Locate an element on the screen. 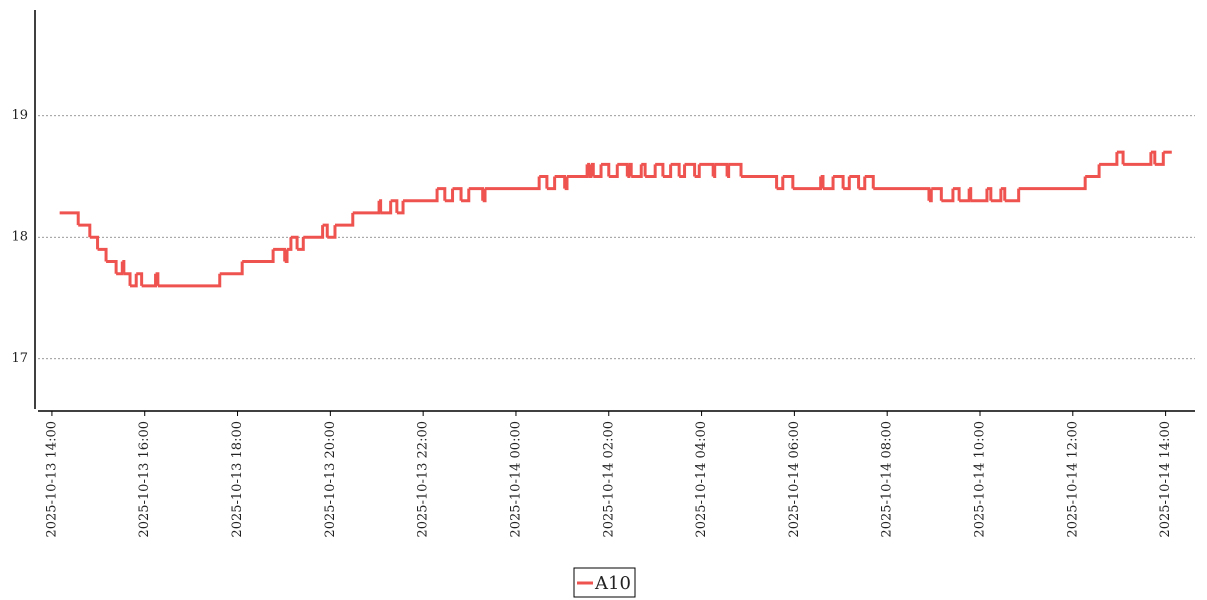  x-tick-label: 2025-10-14 06:00 is located at coordinates (794, 479).